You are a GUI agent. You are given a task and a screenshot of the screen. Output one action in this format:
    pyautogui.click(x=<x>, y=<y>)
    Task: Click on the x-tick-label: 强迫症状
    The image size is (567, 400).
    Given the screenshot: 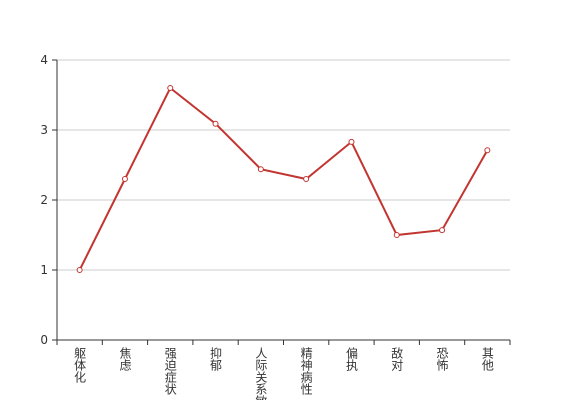 What is the action you would take?
    pyautogui.click(x=170, y=371)
    